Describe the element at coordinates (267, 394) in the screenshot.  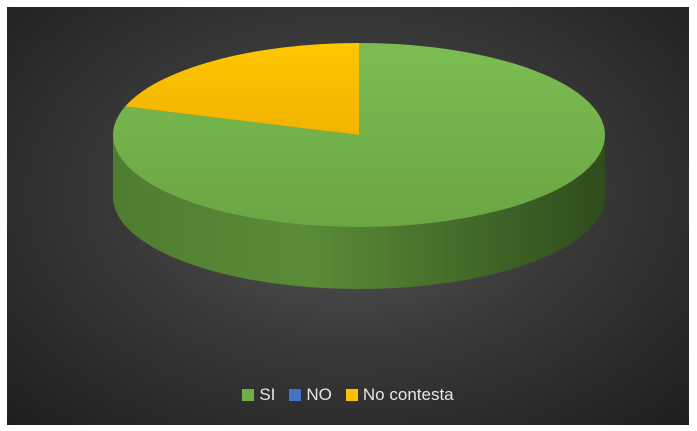
I see `legend-label-si: SI` at that location.